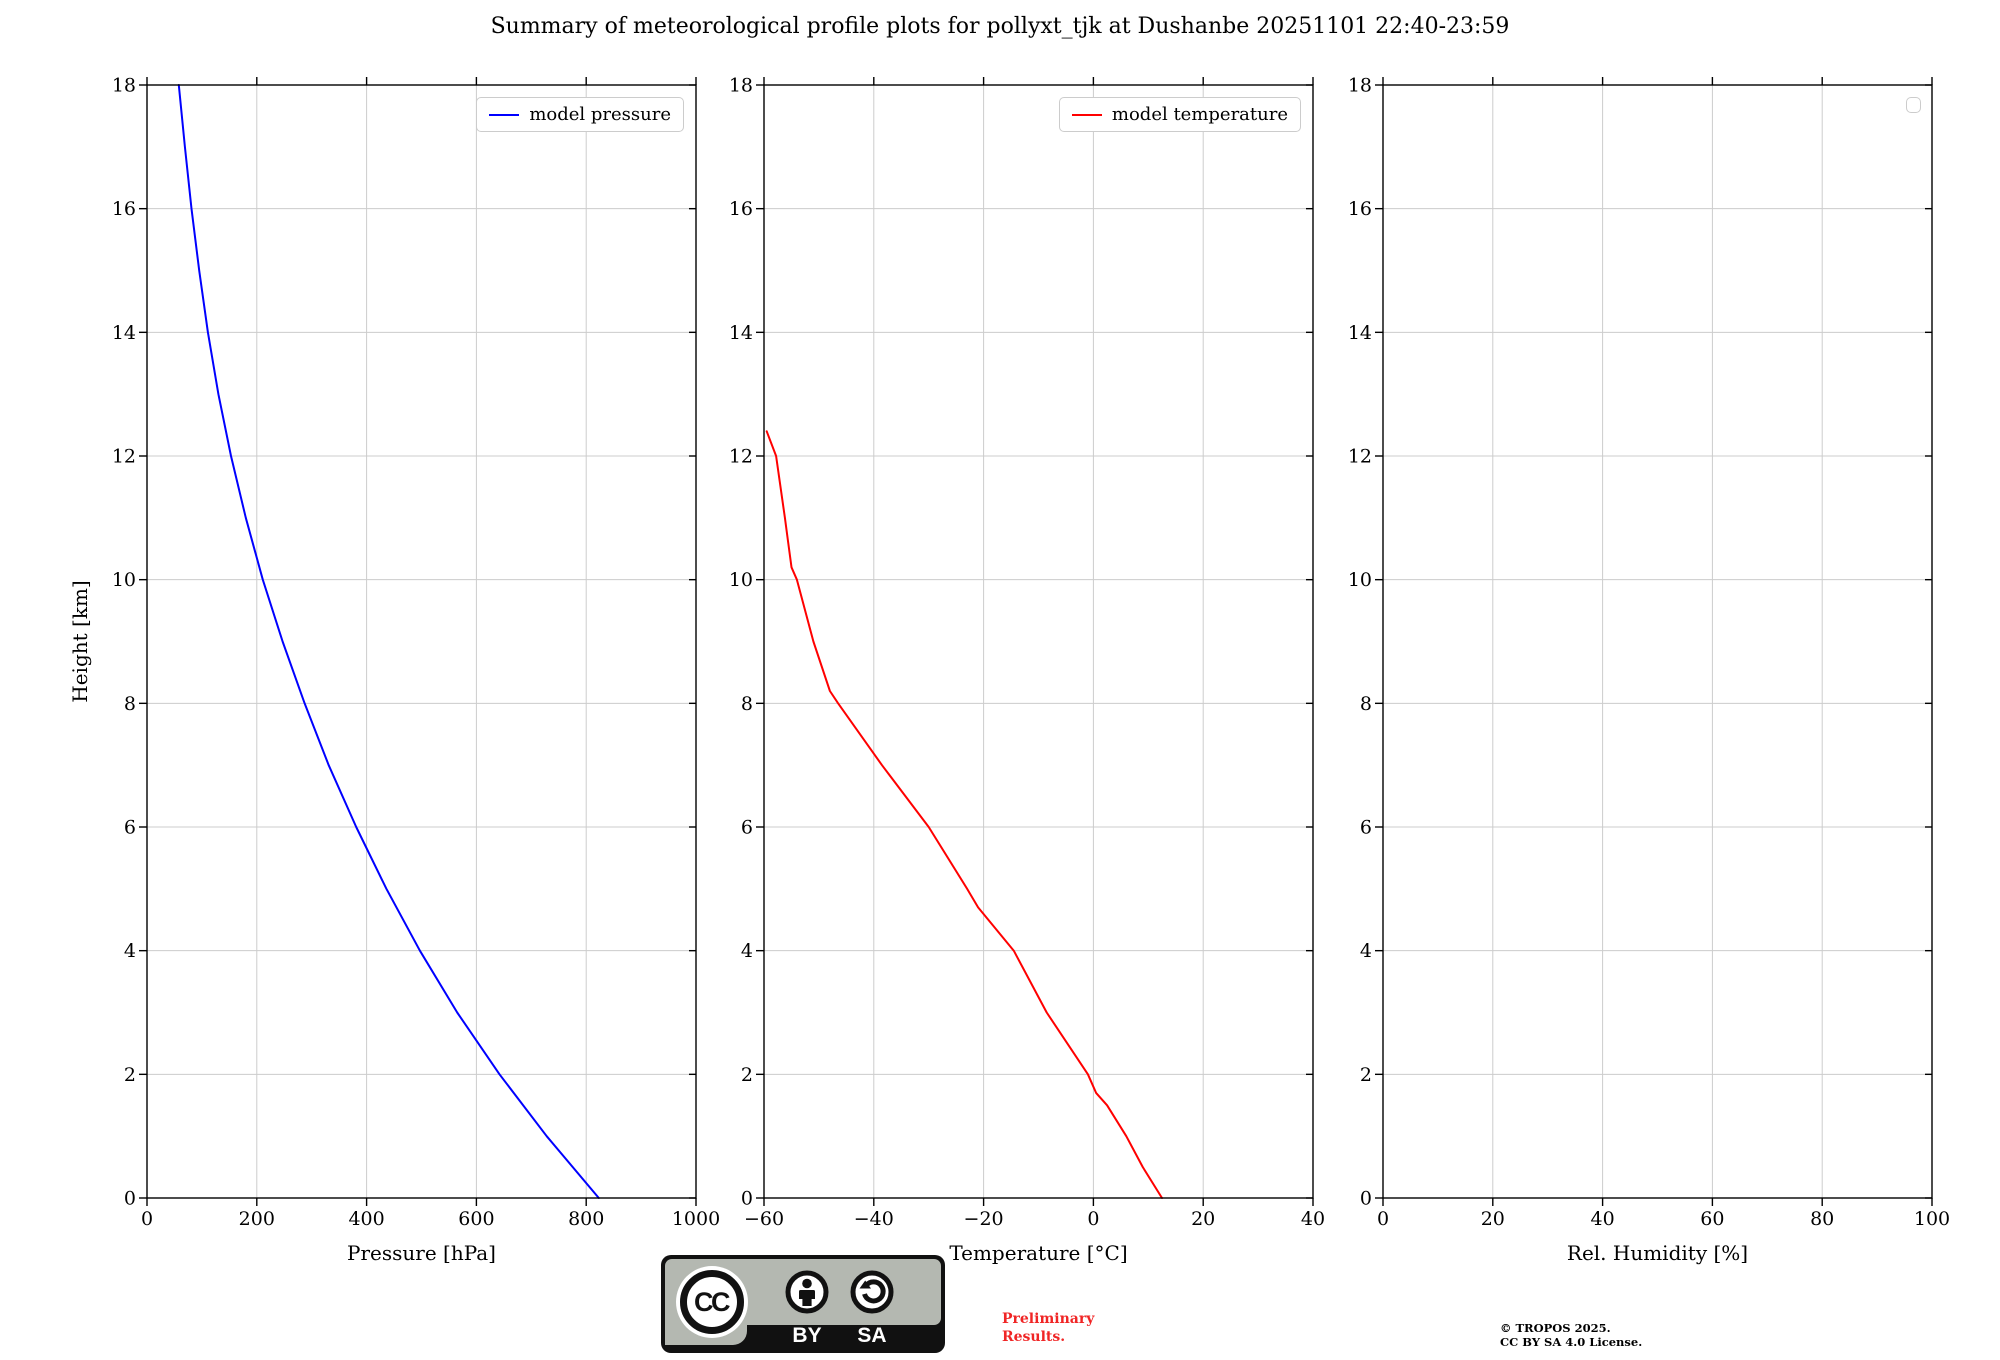 Image resolution: width=2000 pixels, height=1360 pixels. What do you see at coordinates (1038, 1253) in the screenshot?
I see `x-axis-label: Temperature [°C]` at bounding box center [1038, 1253].